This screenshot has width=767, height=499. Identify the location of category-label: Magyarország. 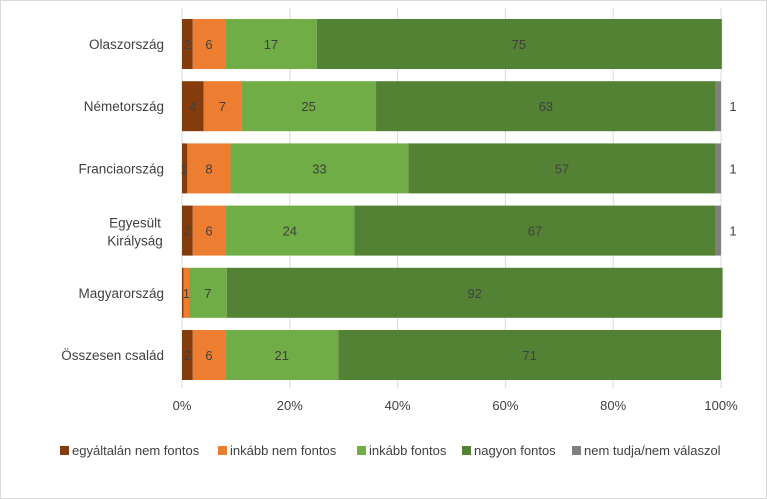
(121, 293).